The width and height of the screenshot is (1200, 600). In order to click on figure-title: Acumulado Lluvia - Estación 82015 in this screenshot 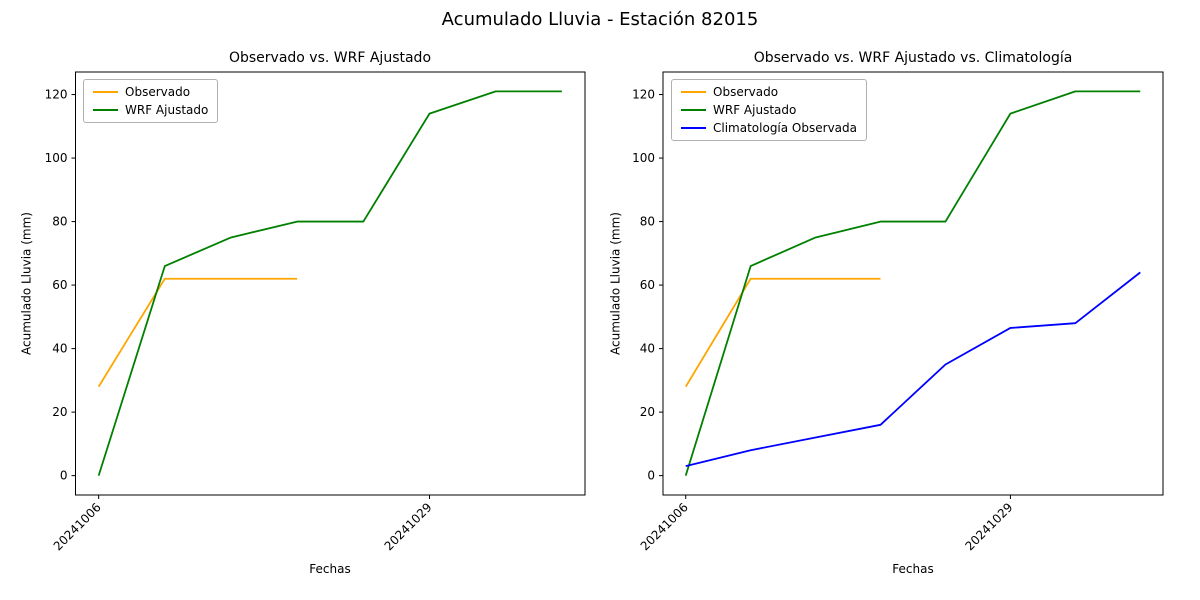, I will do `click(600, 19)`.